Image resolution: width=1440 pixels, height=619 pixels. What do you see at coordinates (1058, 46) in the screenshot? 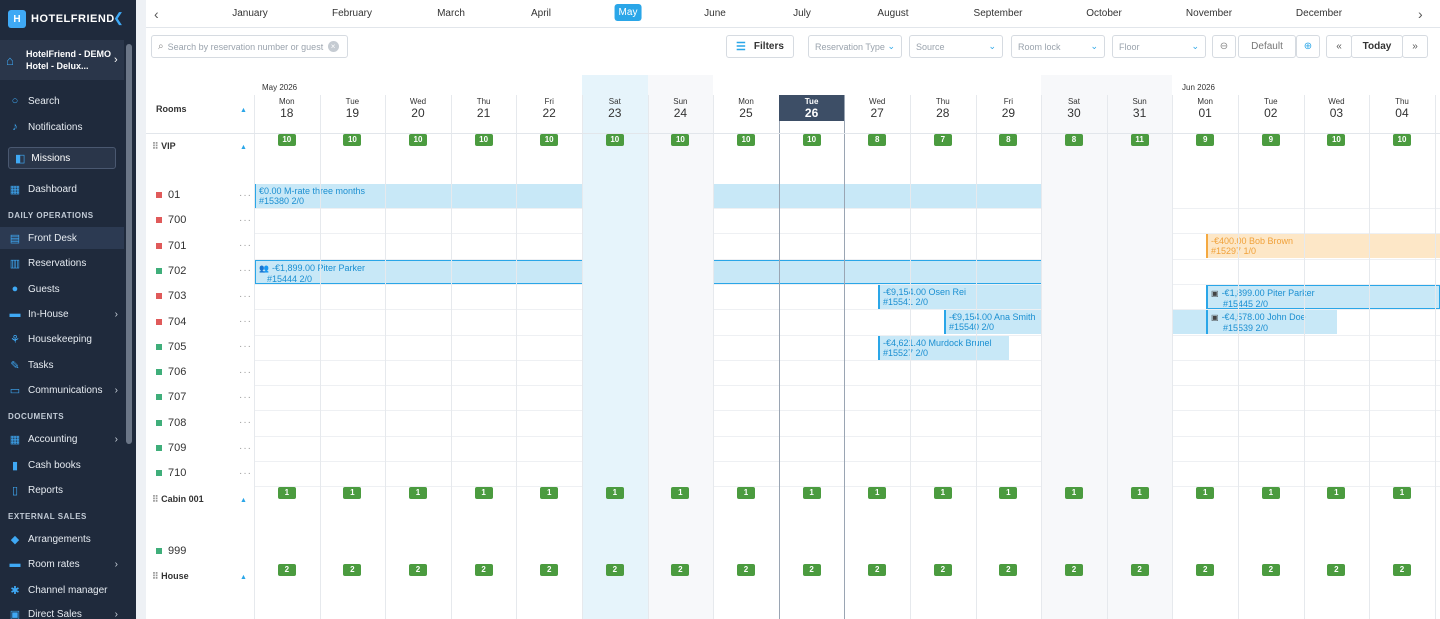
I see `room-lock-select: Room lock ⌄` at bounding box center [1058, 46].